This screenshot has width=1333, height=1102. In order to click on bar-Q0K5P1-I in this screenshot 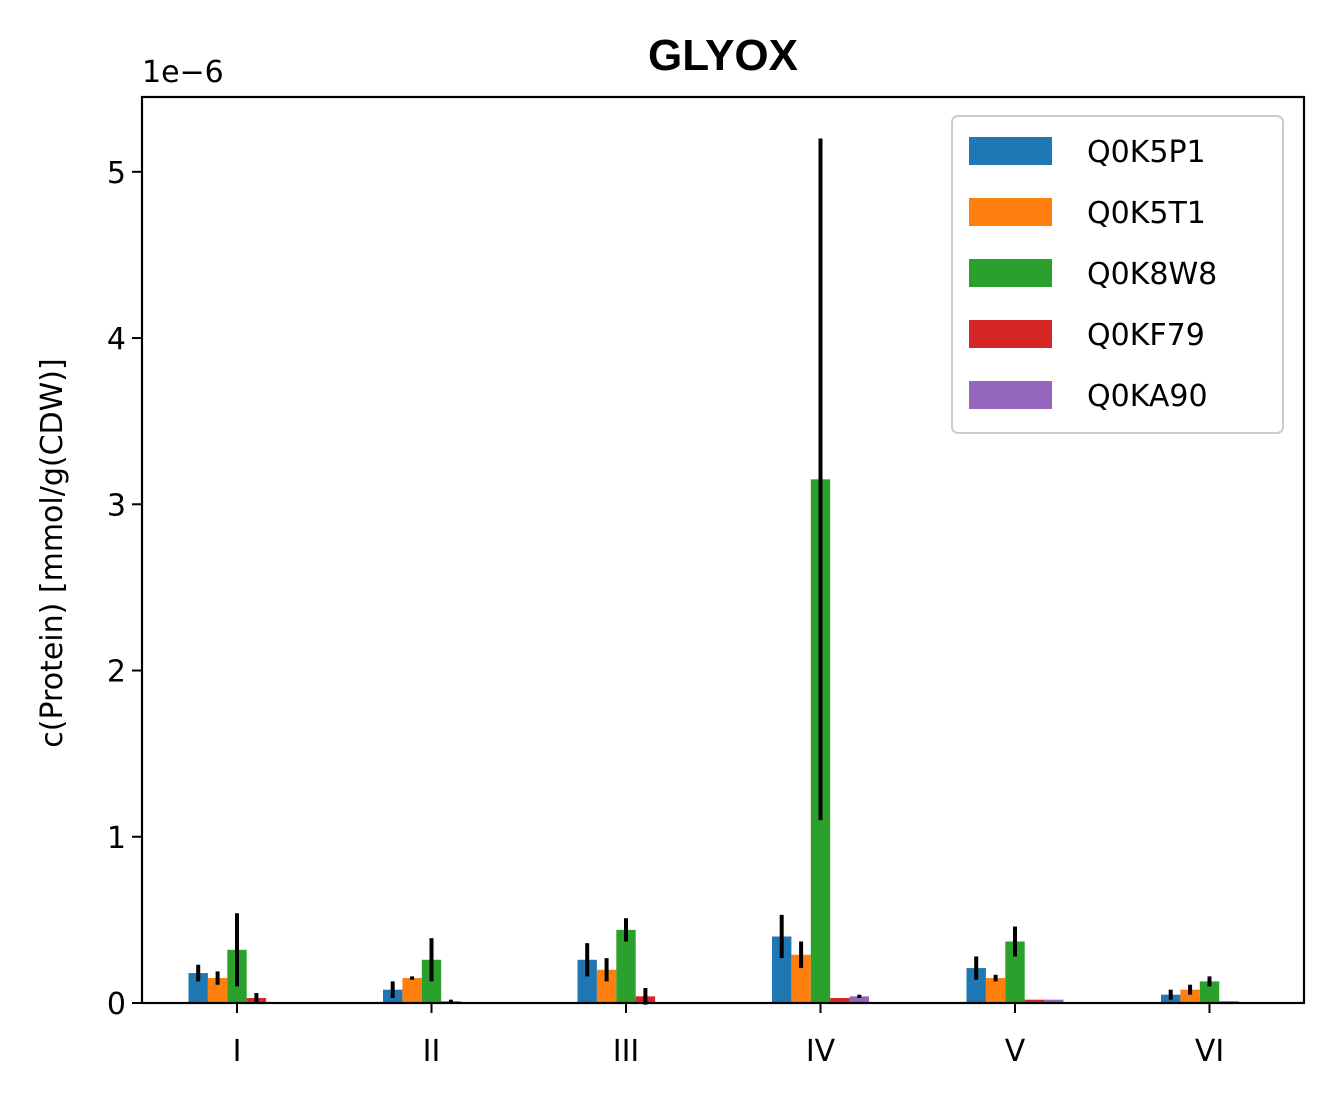, I will do `click(198, 988)`.